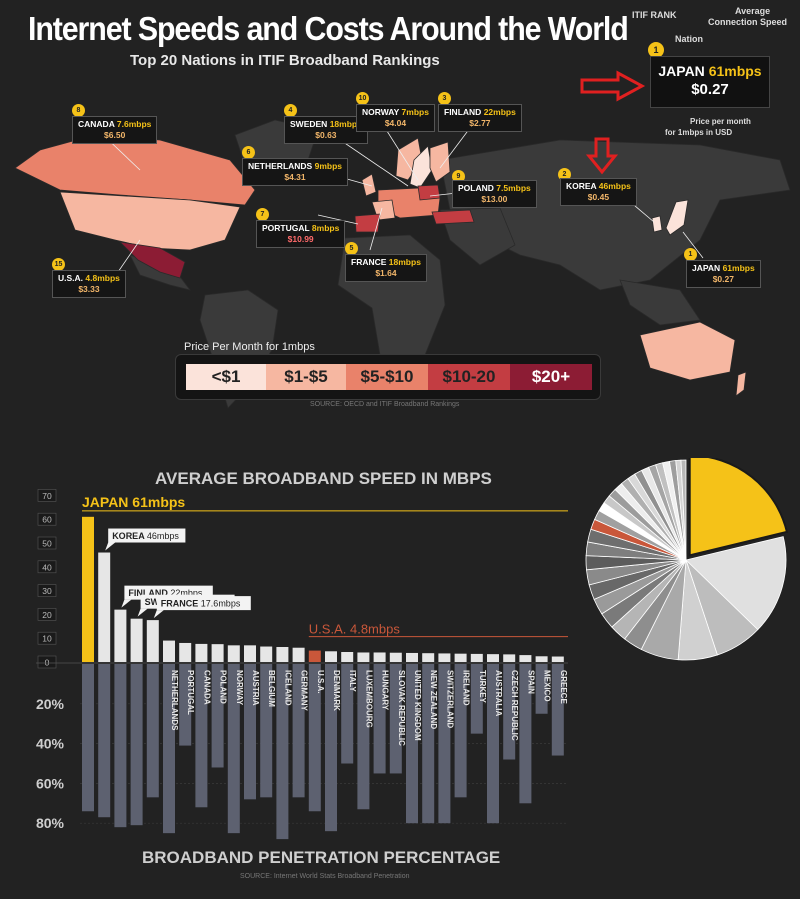 This screenshot has height=899, width=800. I want to click on key-speed-label-2: Connection Speed, so click(748, 22).